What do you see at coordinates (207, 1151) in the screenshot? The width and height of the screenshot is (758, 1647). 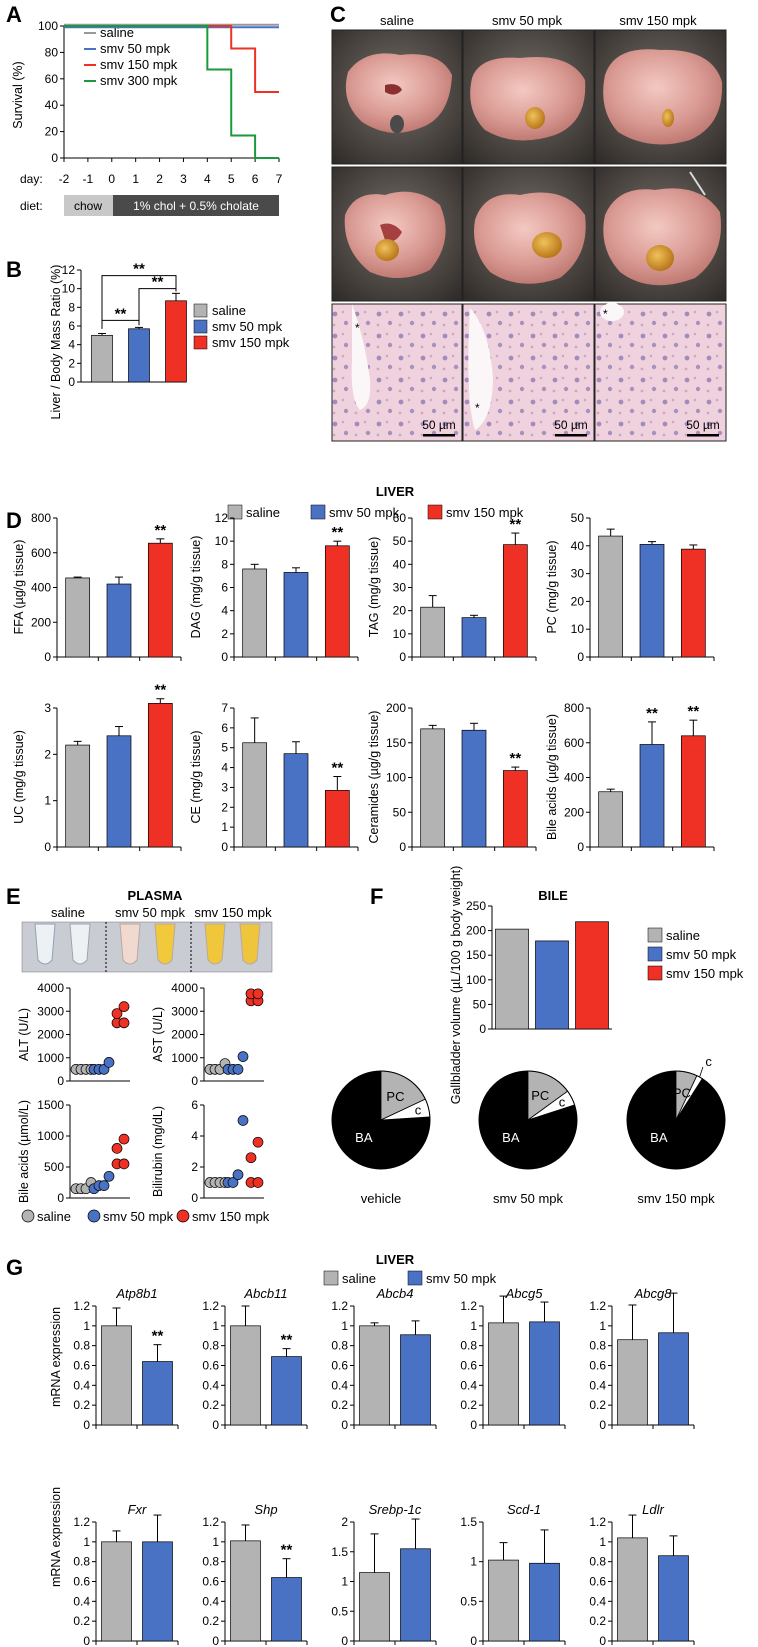 I see `panel-e-subplot-3: 0 2 4 6 Bilirubin (mg/dL)` at bounding box center [207, 1151].